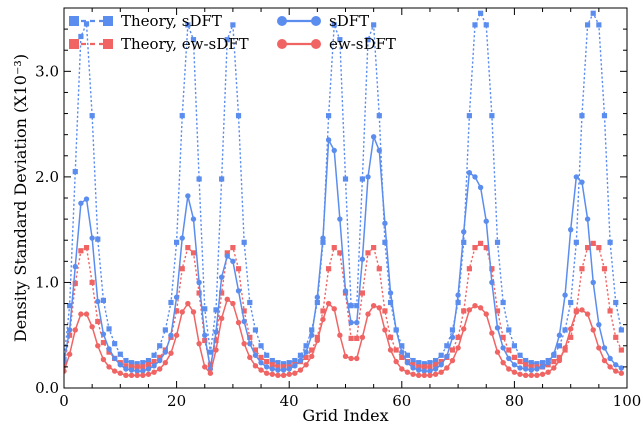  I want to click on x-tick-label: 0, so click(64, 401).